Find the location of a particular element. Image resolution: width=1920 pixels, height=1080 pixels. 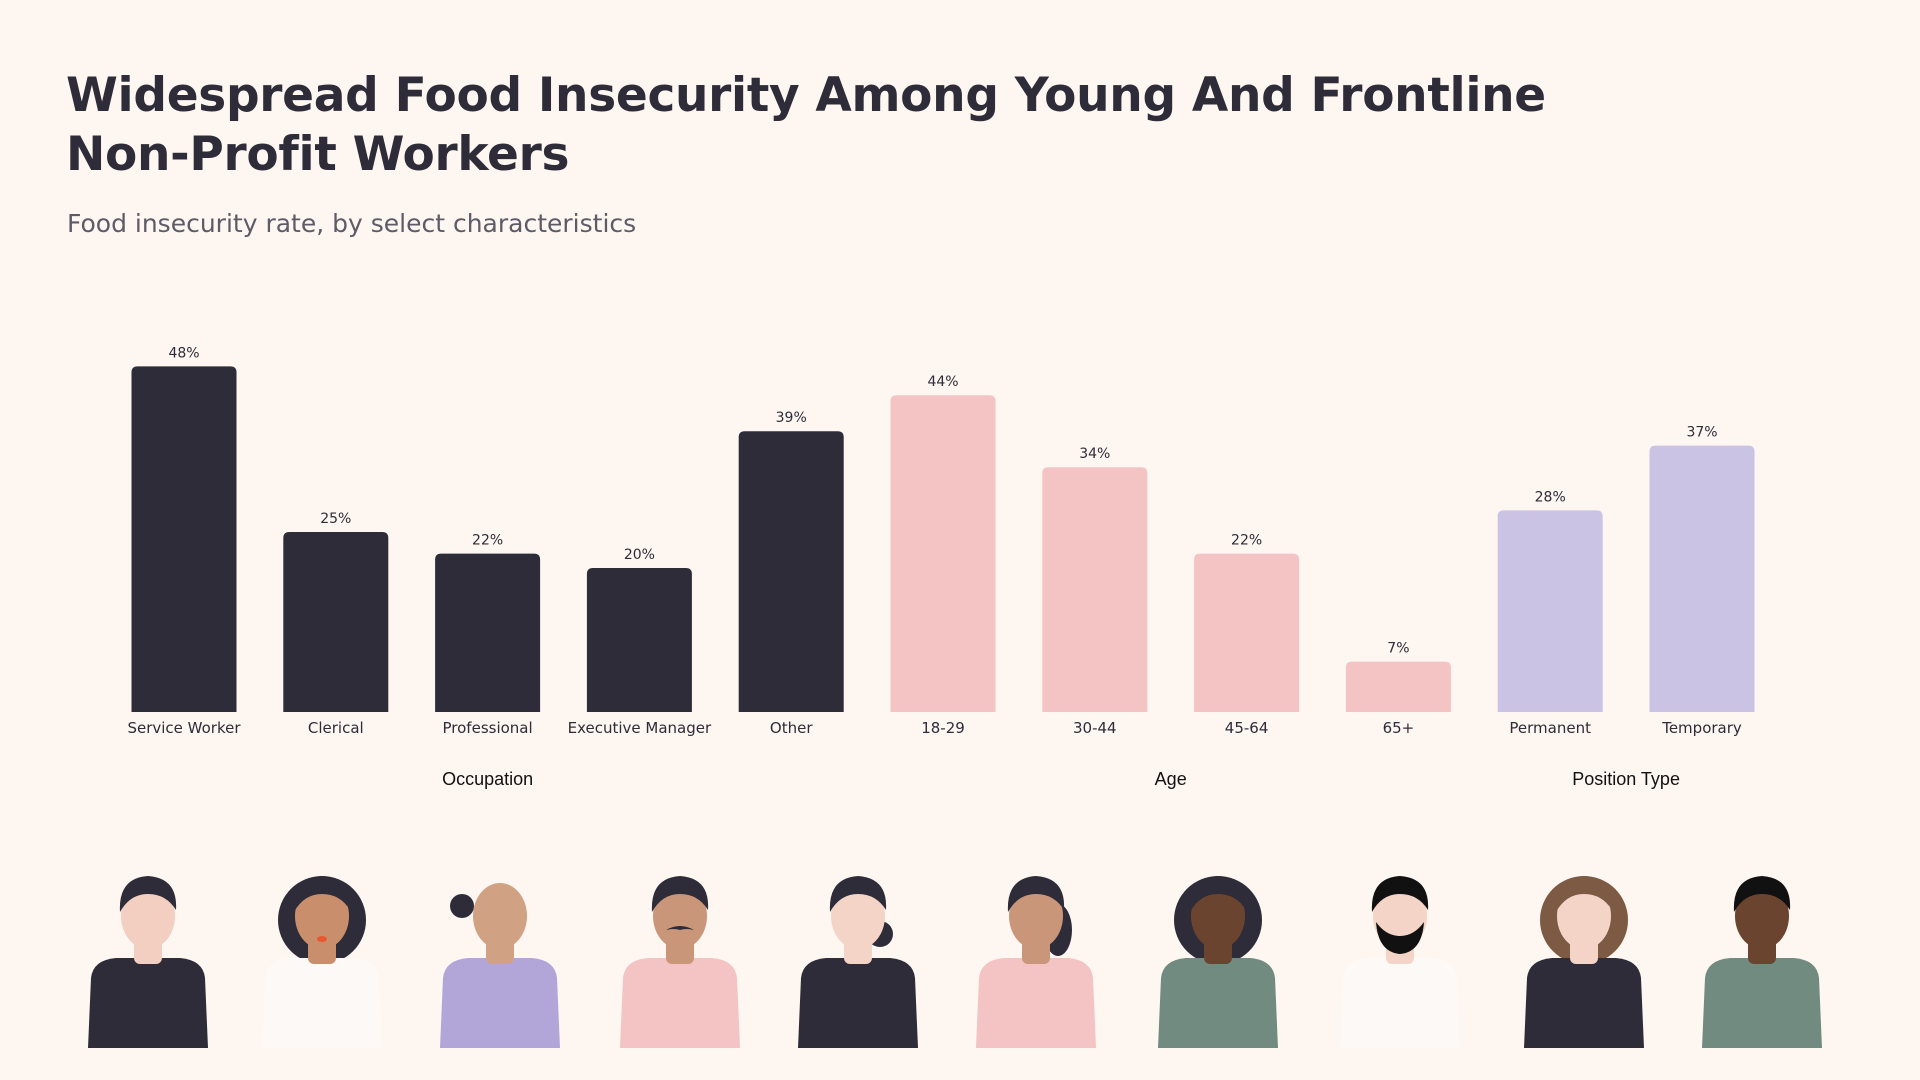

category-label-45-64: 45-64 is located at coordinates (1247, 728).